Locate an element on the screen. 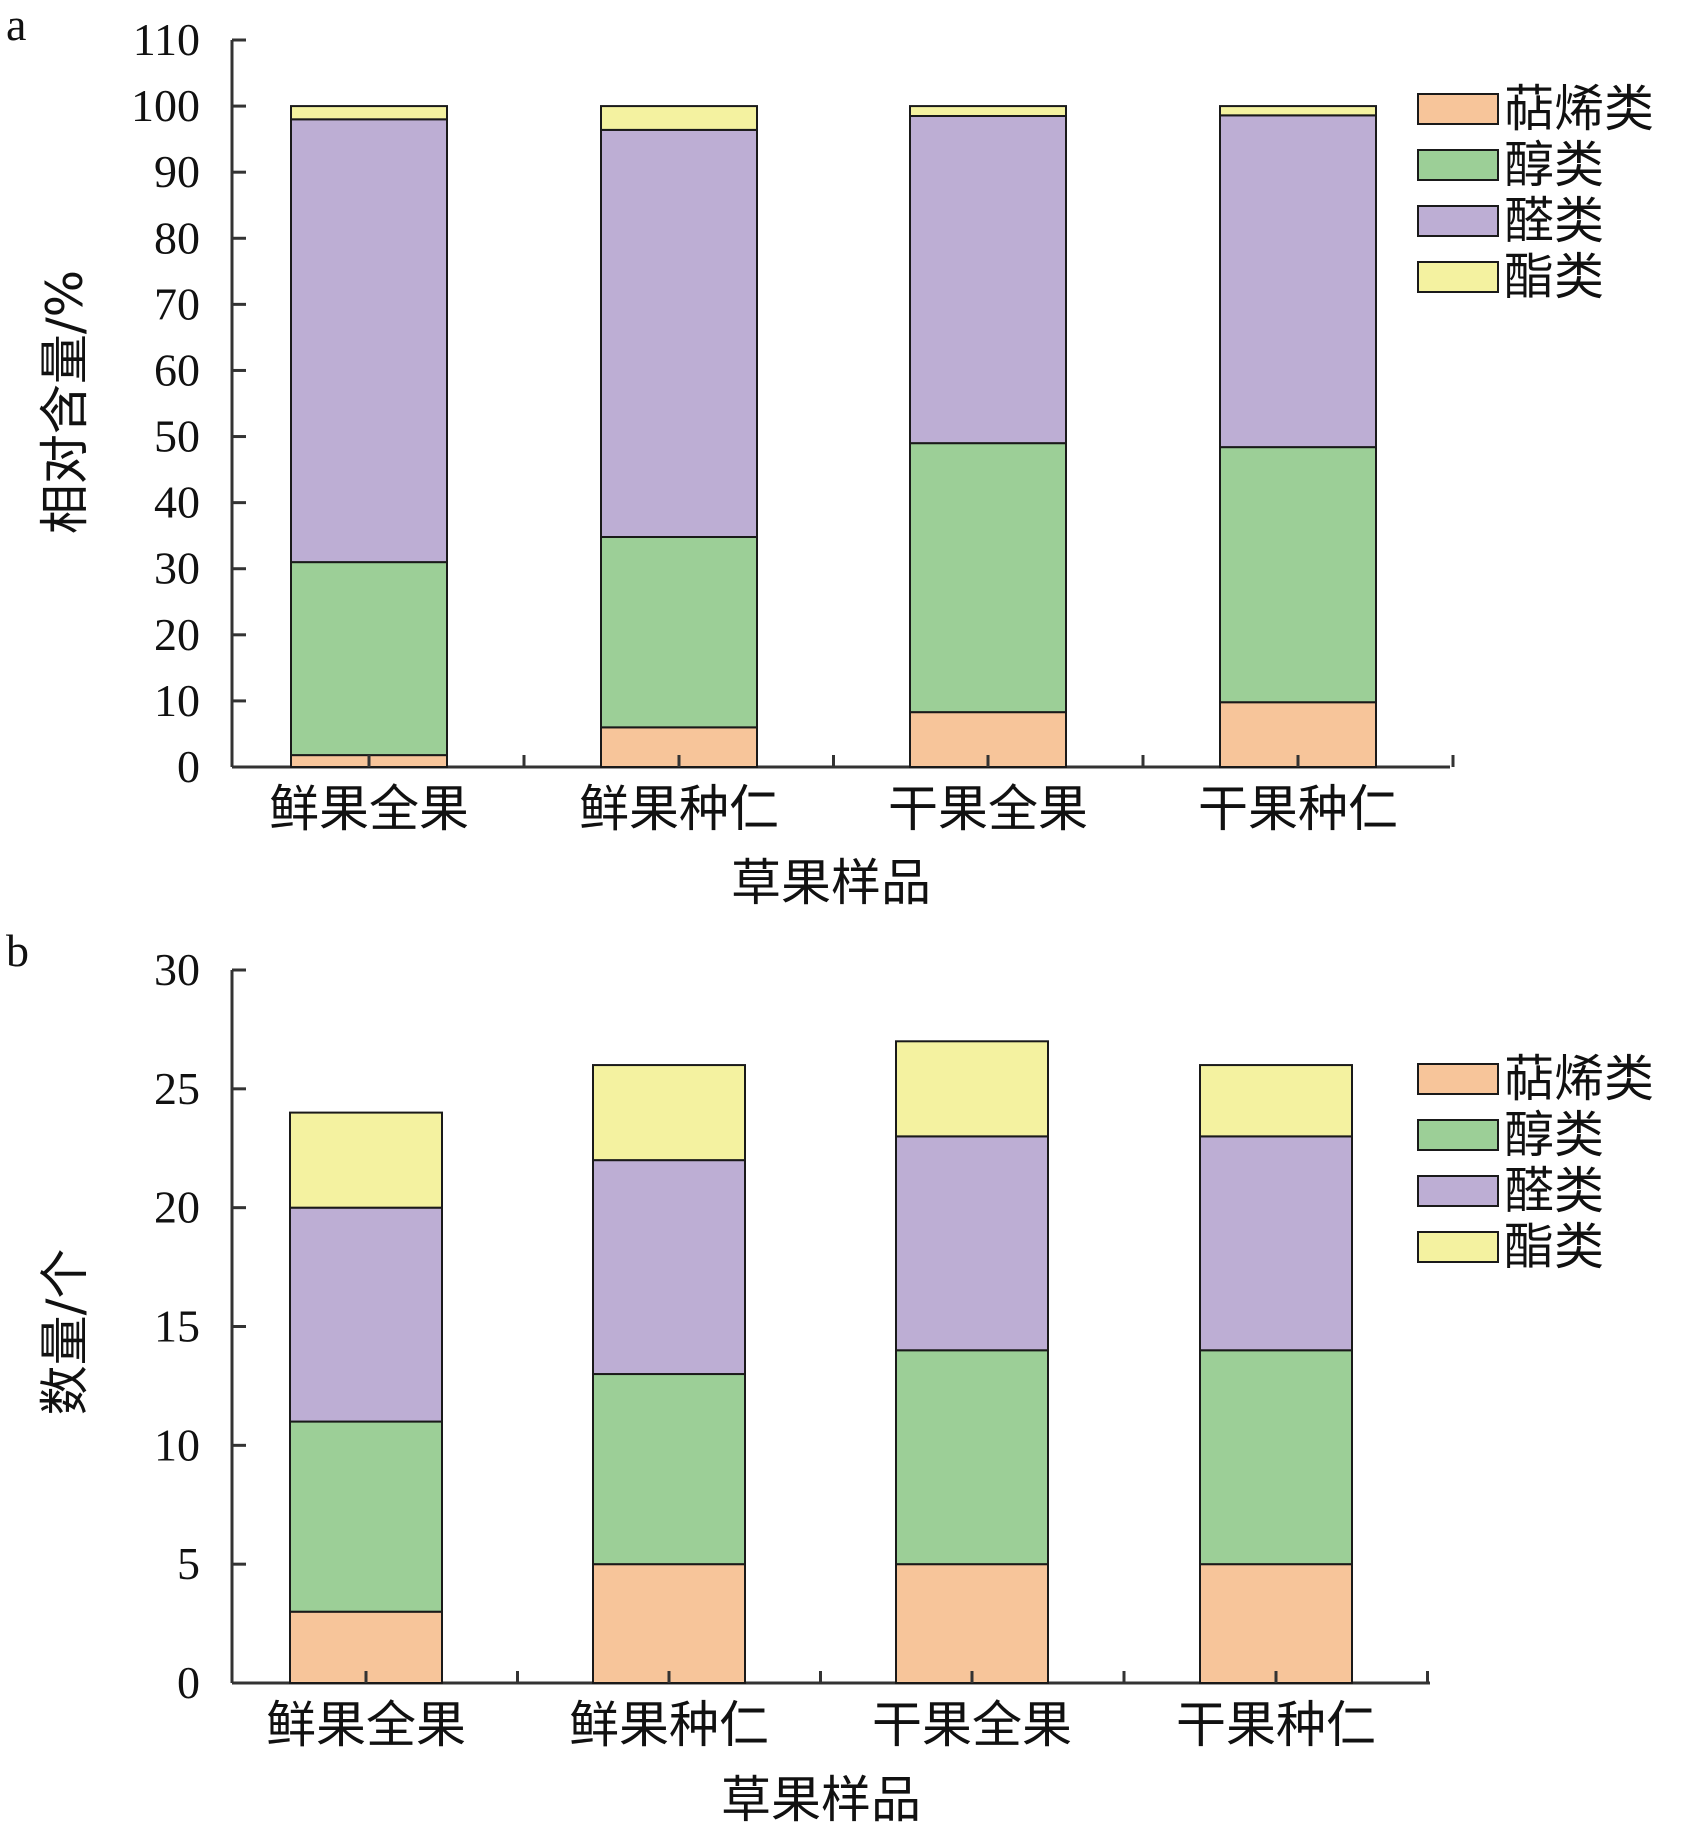 The image size is (1687, 1836). y-tick-label-b: 30 is located at coordinates (177, 969).